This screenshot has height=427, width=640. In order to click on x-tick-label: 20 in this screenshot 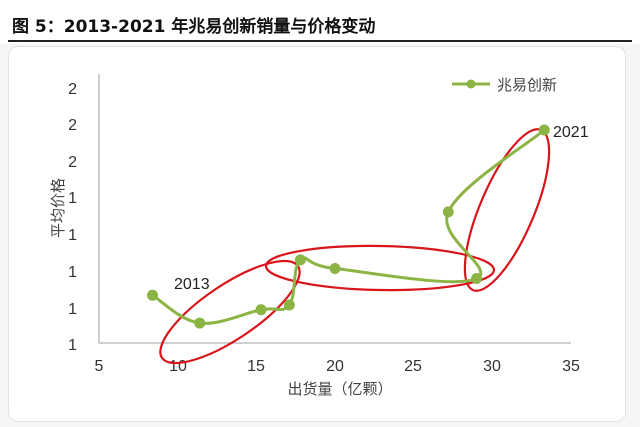, I will do `click(335, 366)`.